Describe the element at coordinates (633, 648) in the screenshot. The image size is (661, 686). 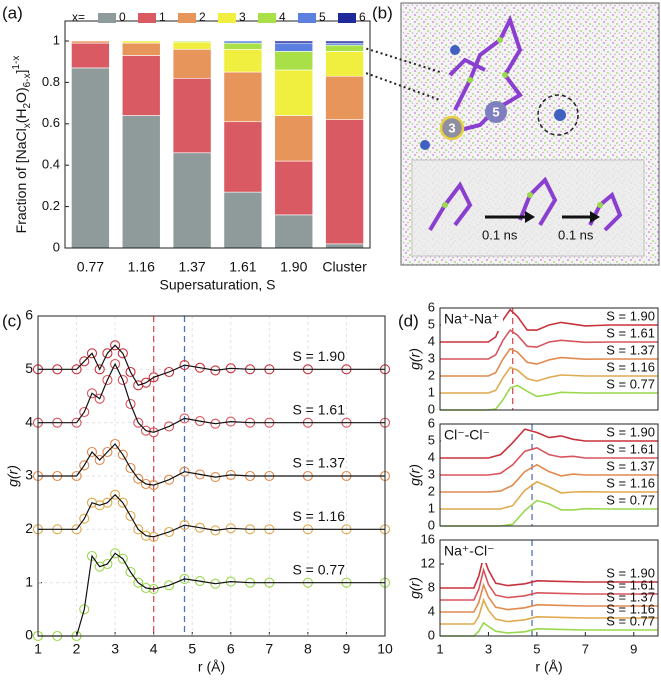
I see `x-tick-label: 9` at that location.